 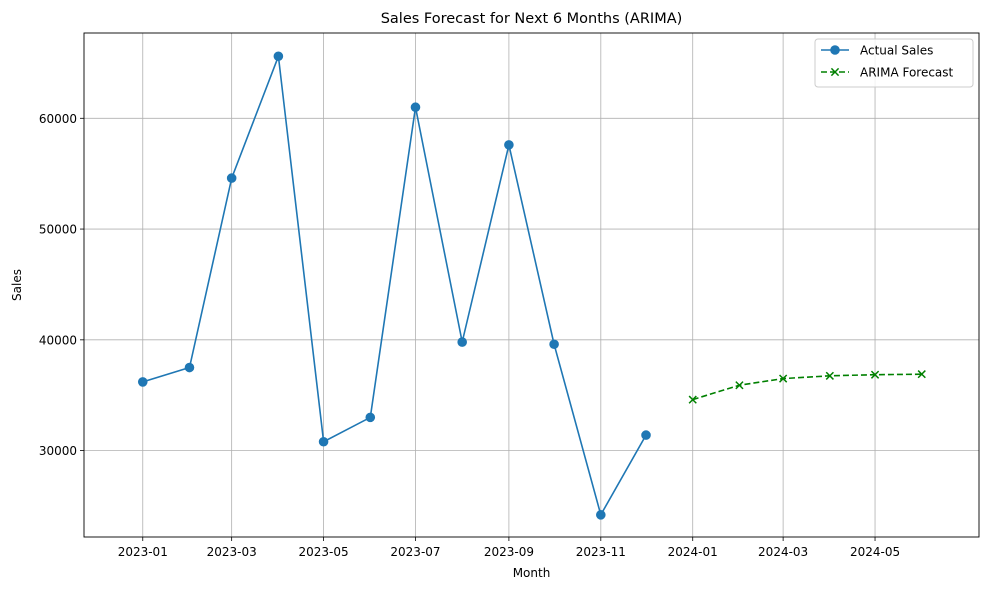 I want to click on x-tick-label: 2023-03, so click(x=232, y=552).